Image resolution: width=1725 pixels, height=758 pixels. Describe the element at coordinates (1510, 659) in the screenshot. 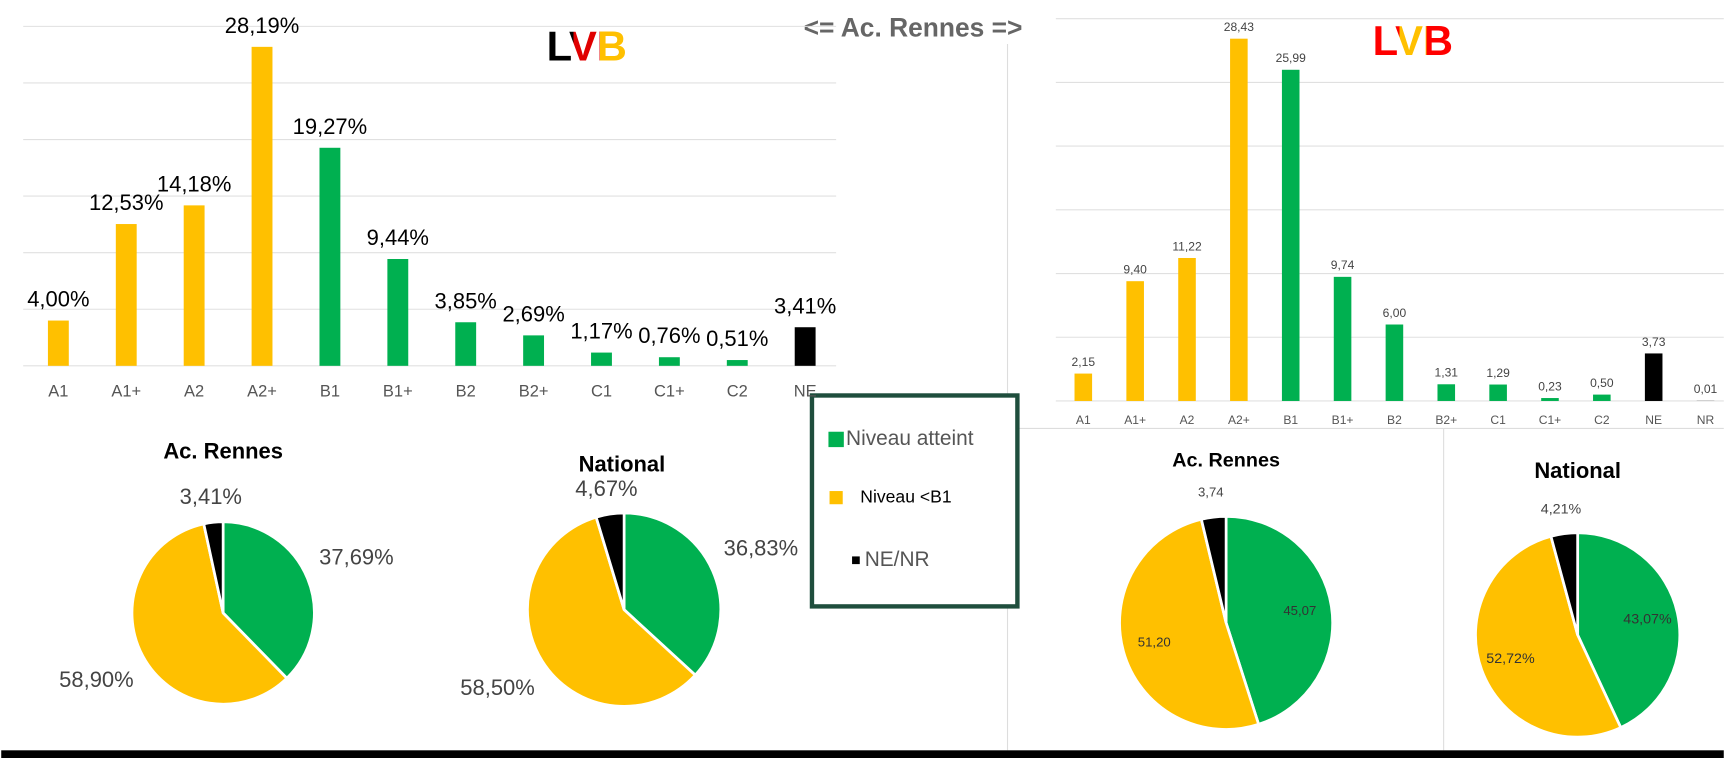

I see `data-label: 52,72%` at that location.